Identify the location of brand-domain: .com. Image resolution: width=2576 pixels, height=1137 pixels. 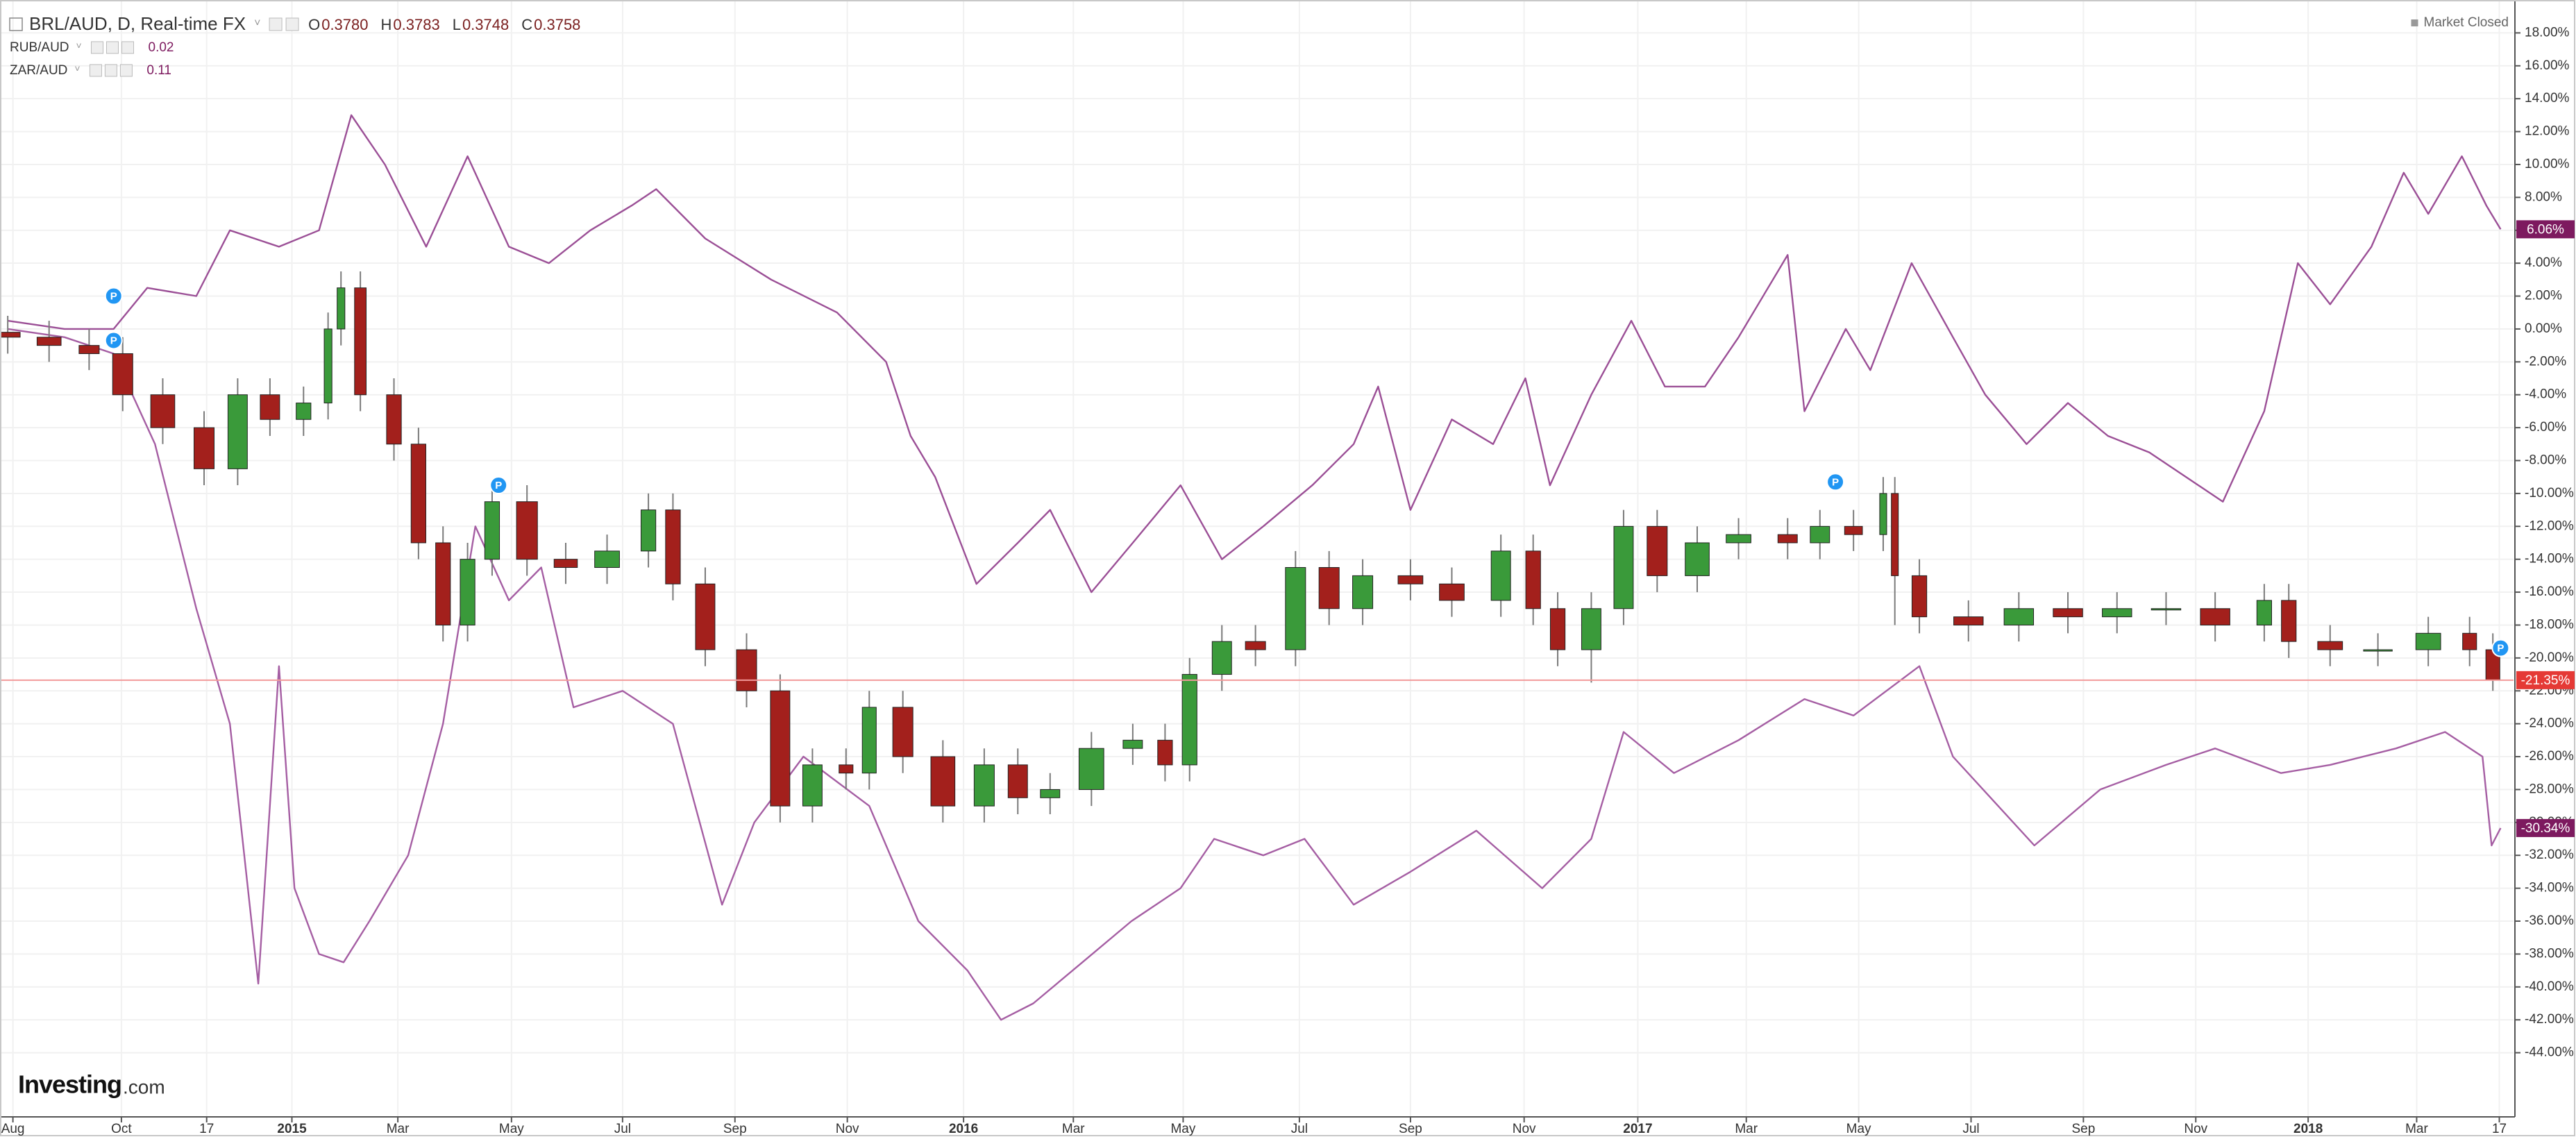
(144, 1086).